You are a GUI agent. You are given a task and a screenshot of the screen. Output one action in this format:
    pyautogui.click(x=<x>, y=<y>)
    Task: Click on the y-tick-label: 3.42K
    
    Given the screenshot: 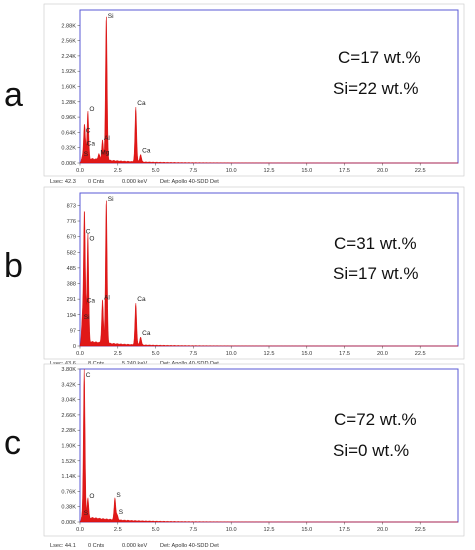 What is the action you would take?
    pyautogui.click(x=68, y=385)
    